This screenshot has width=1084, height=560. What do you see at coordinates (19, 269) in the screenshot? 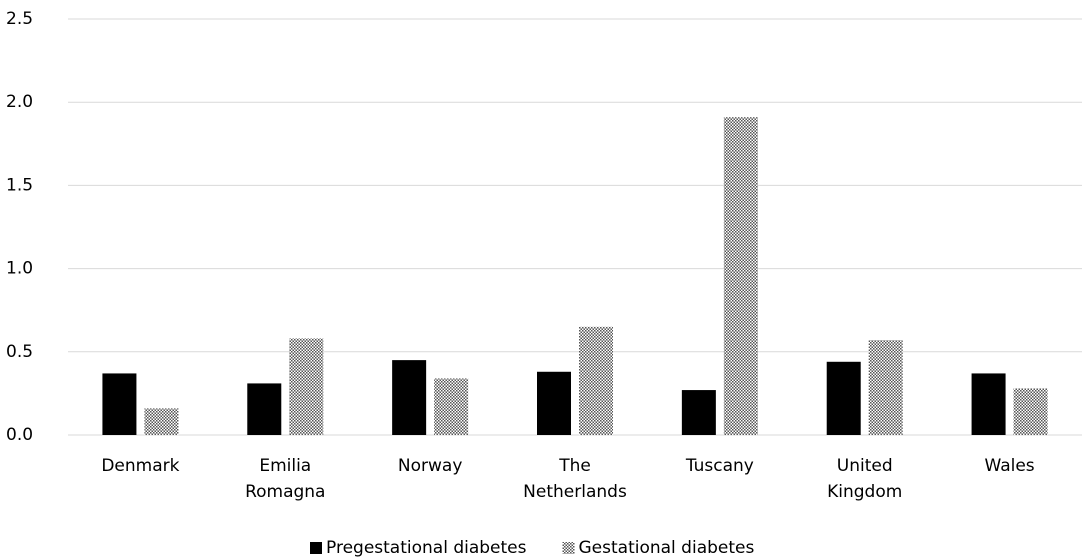
I see `y-tick-label: 1.0` at bounding box center [19, 269].